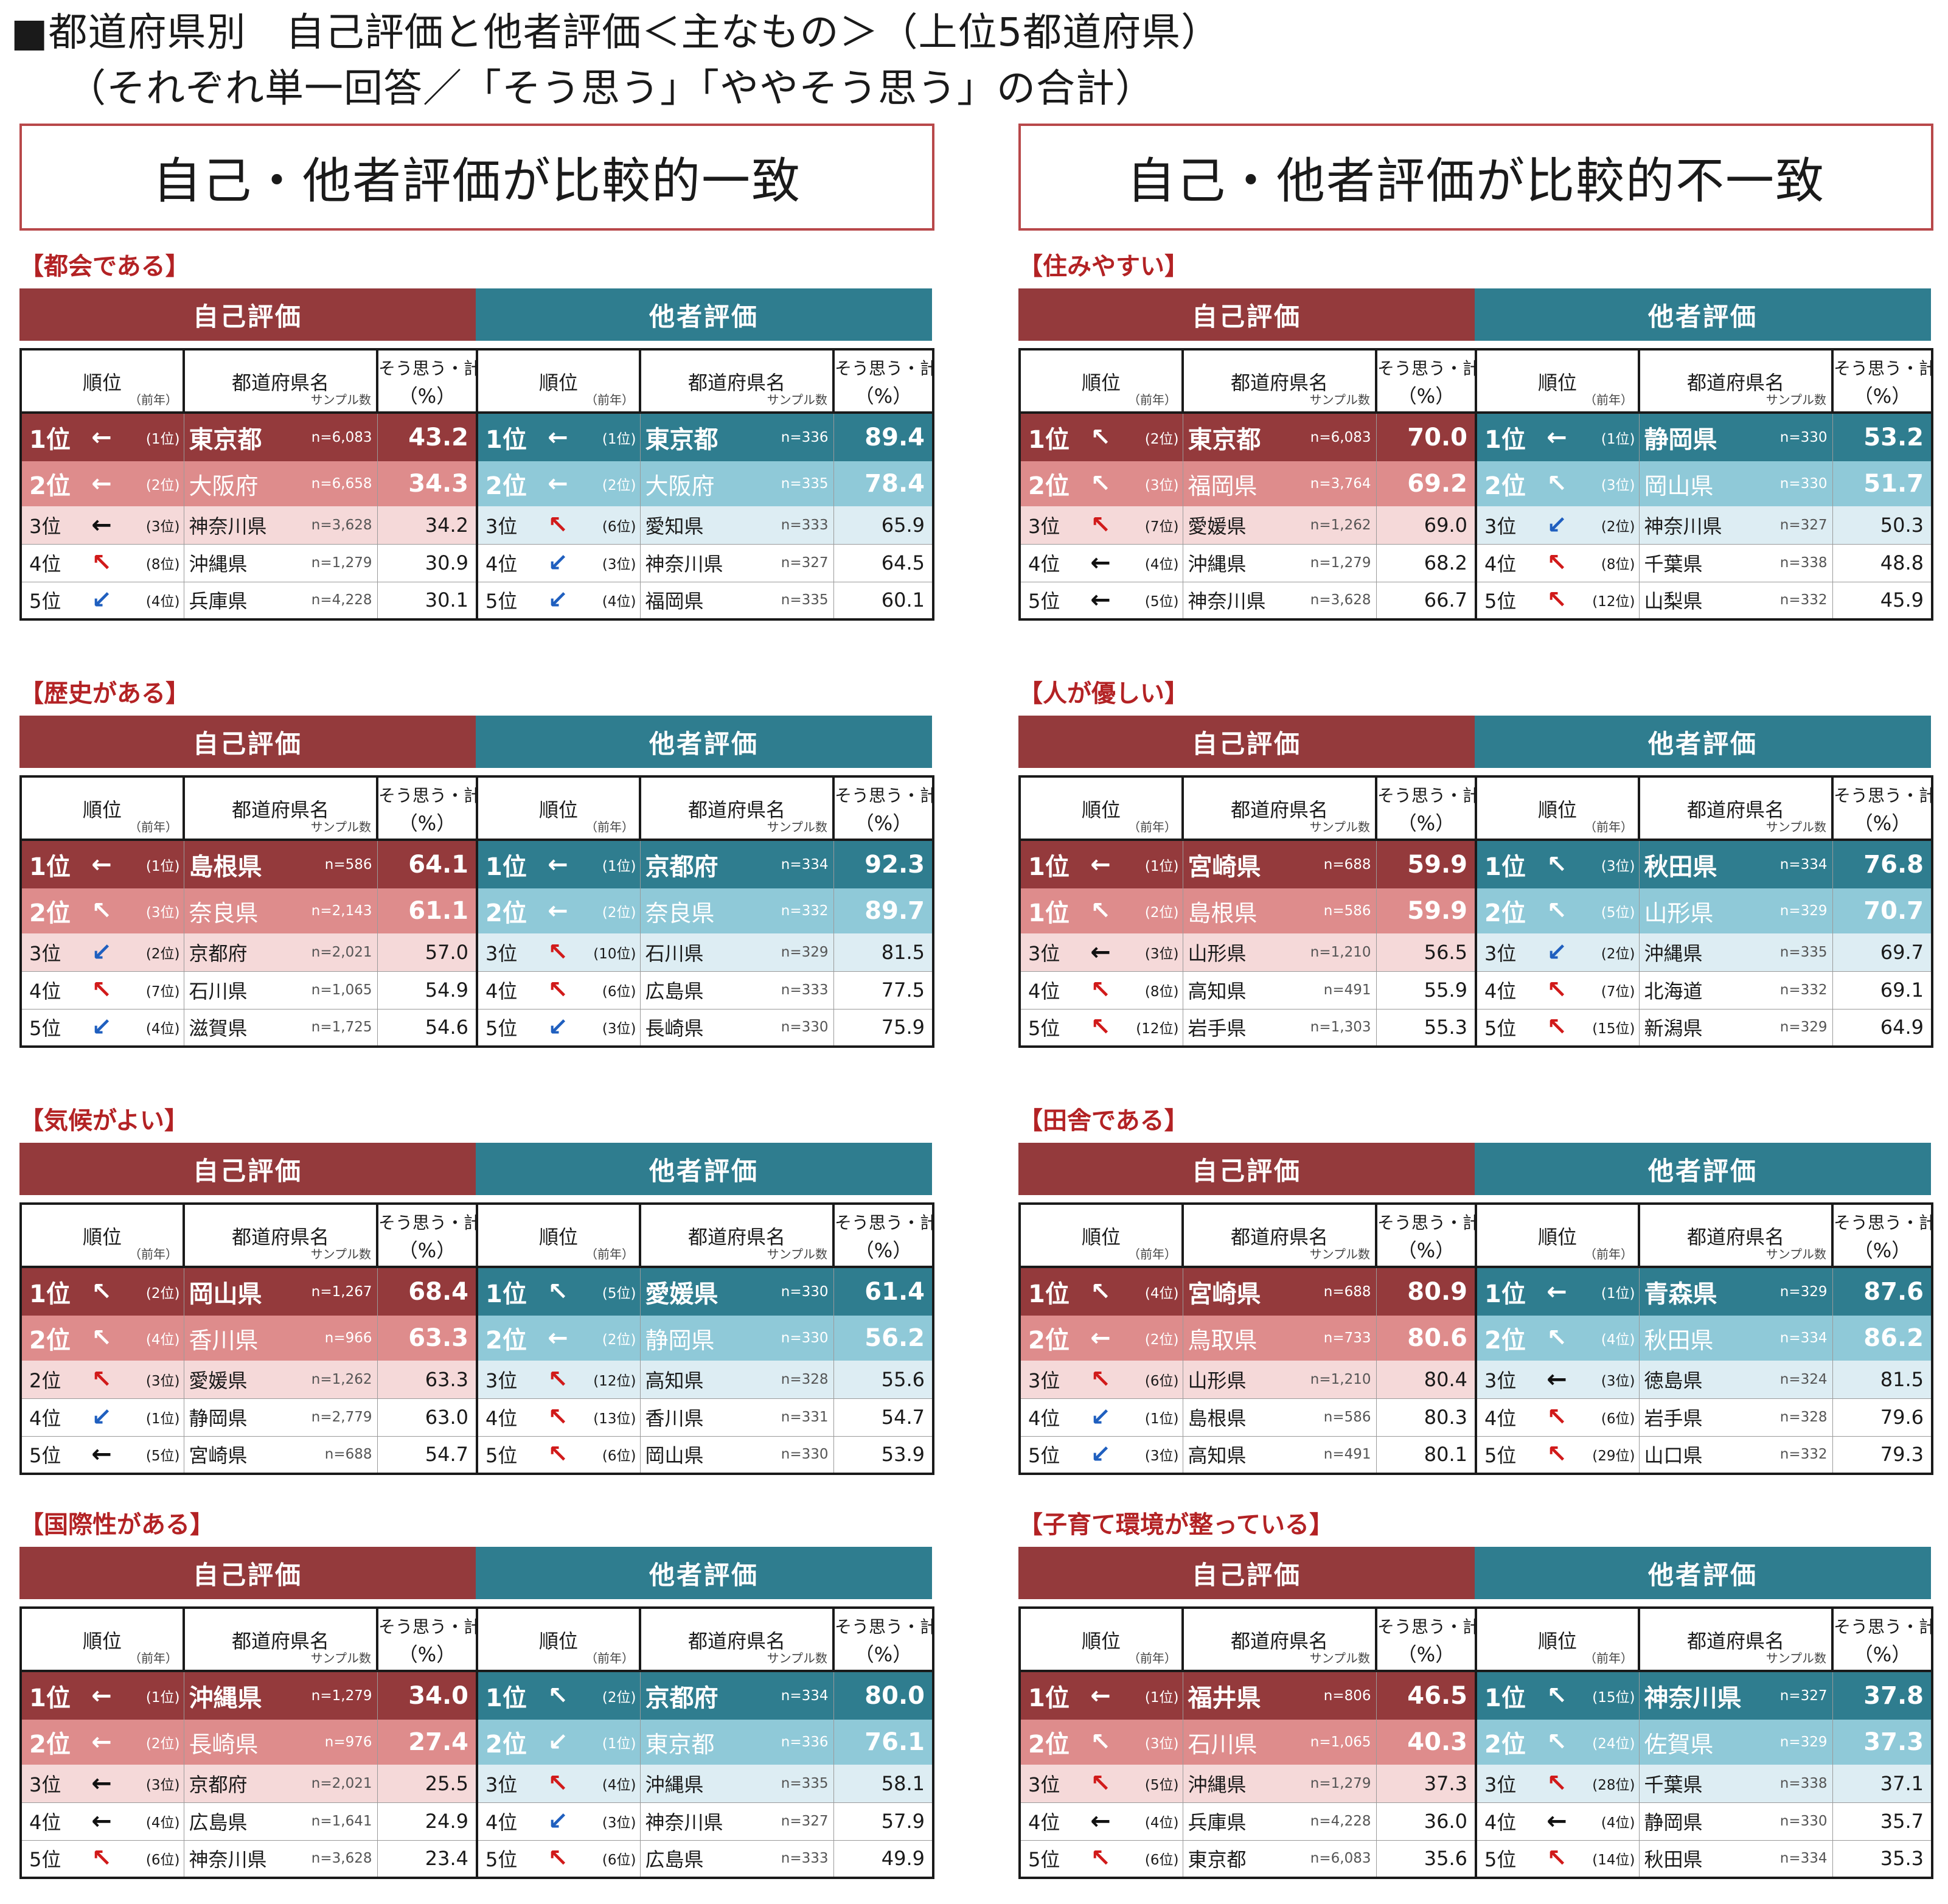  What do you see at coordinates (674, 953) in the screenshot?
I see `prefecture-name: 石川県` at bounding box center [674, 953].